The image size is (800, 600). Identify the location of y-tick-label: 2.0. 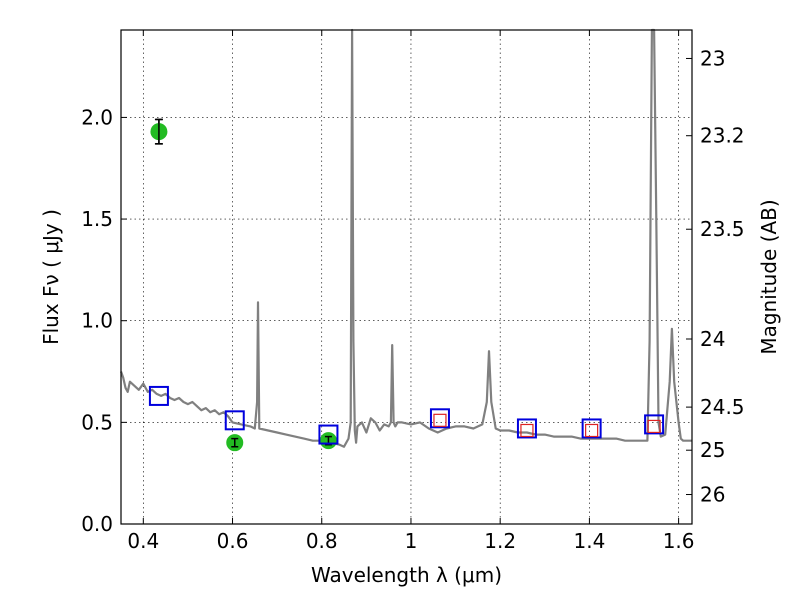
(97, 117).